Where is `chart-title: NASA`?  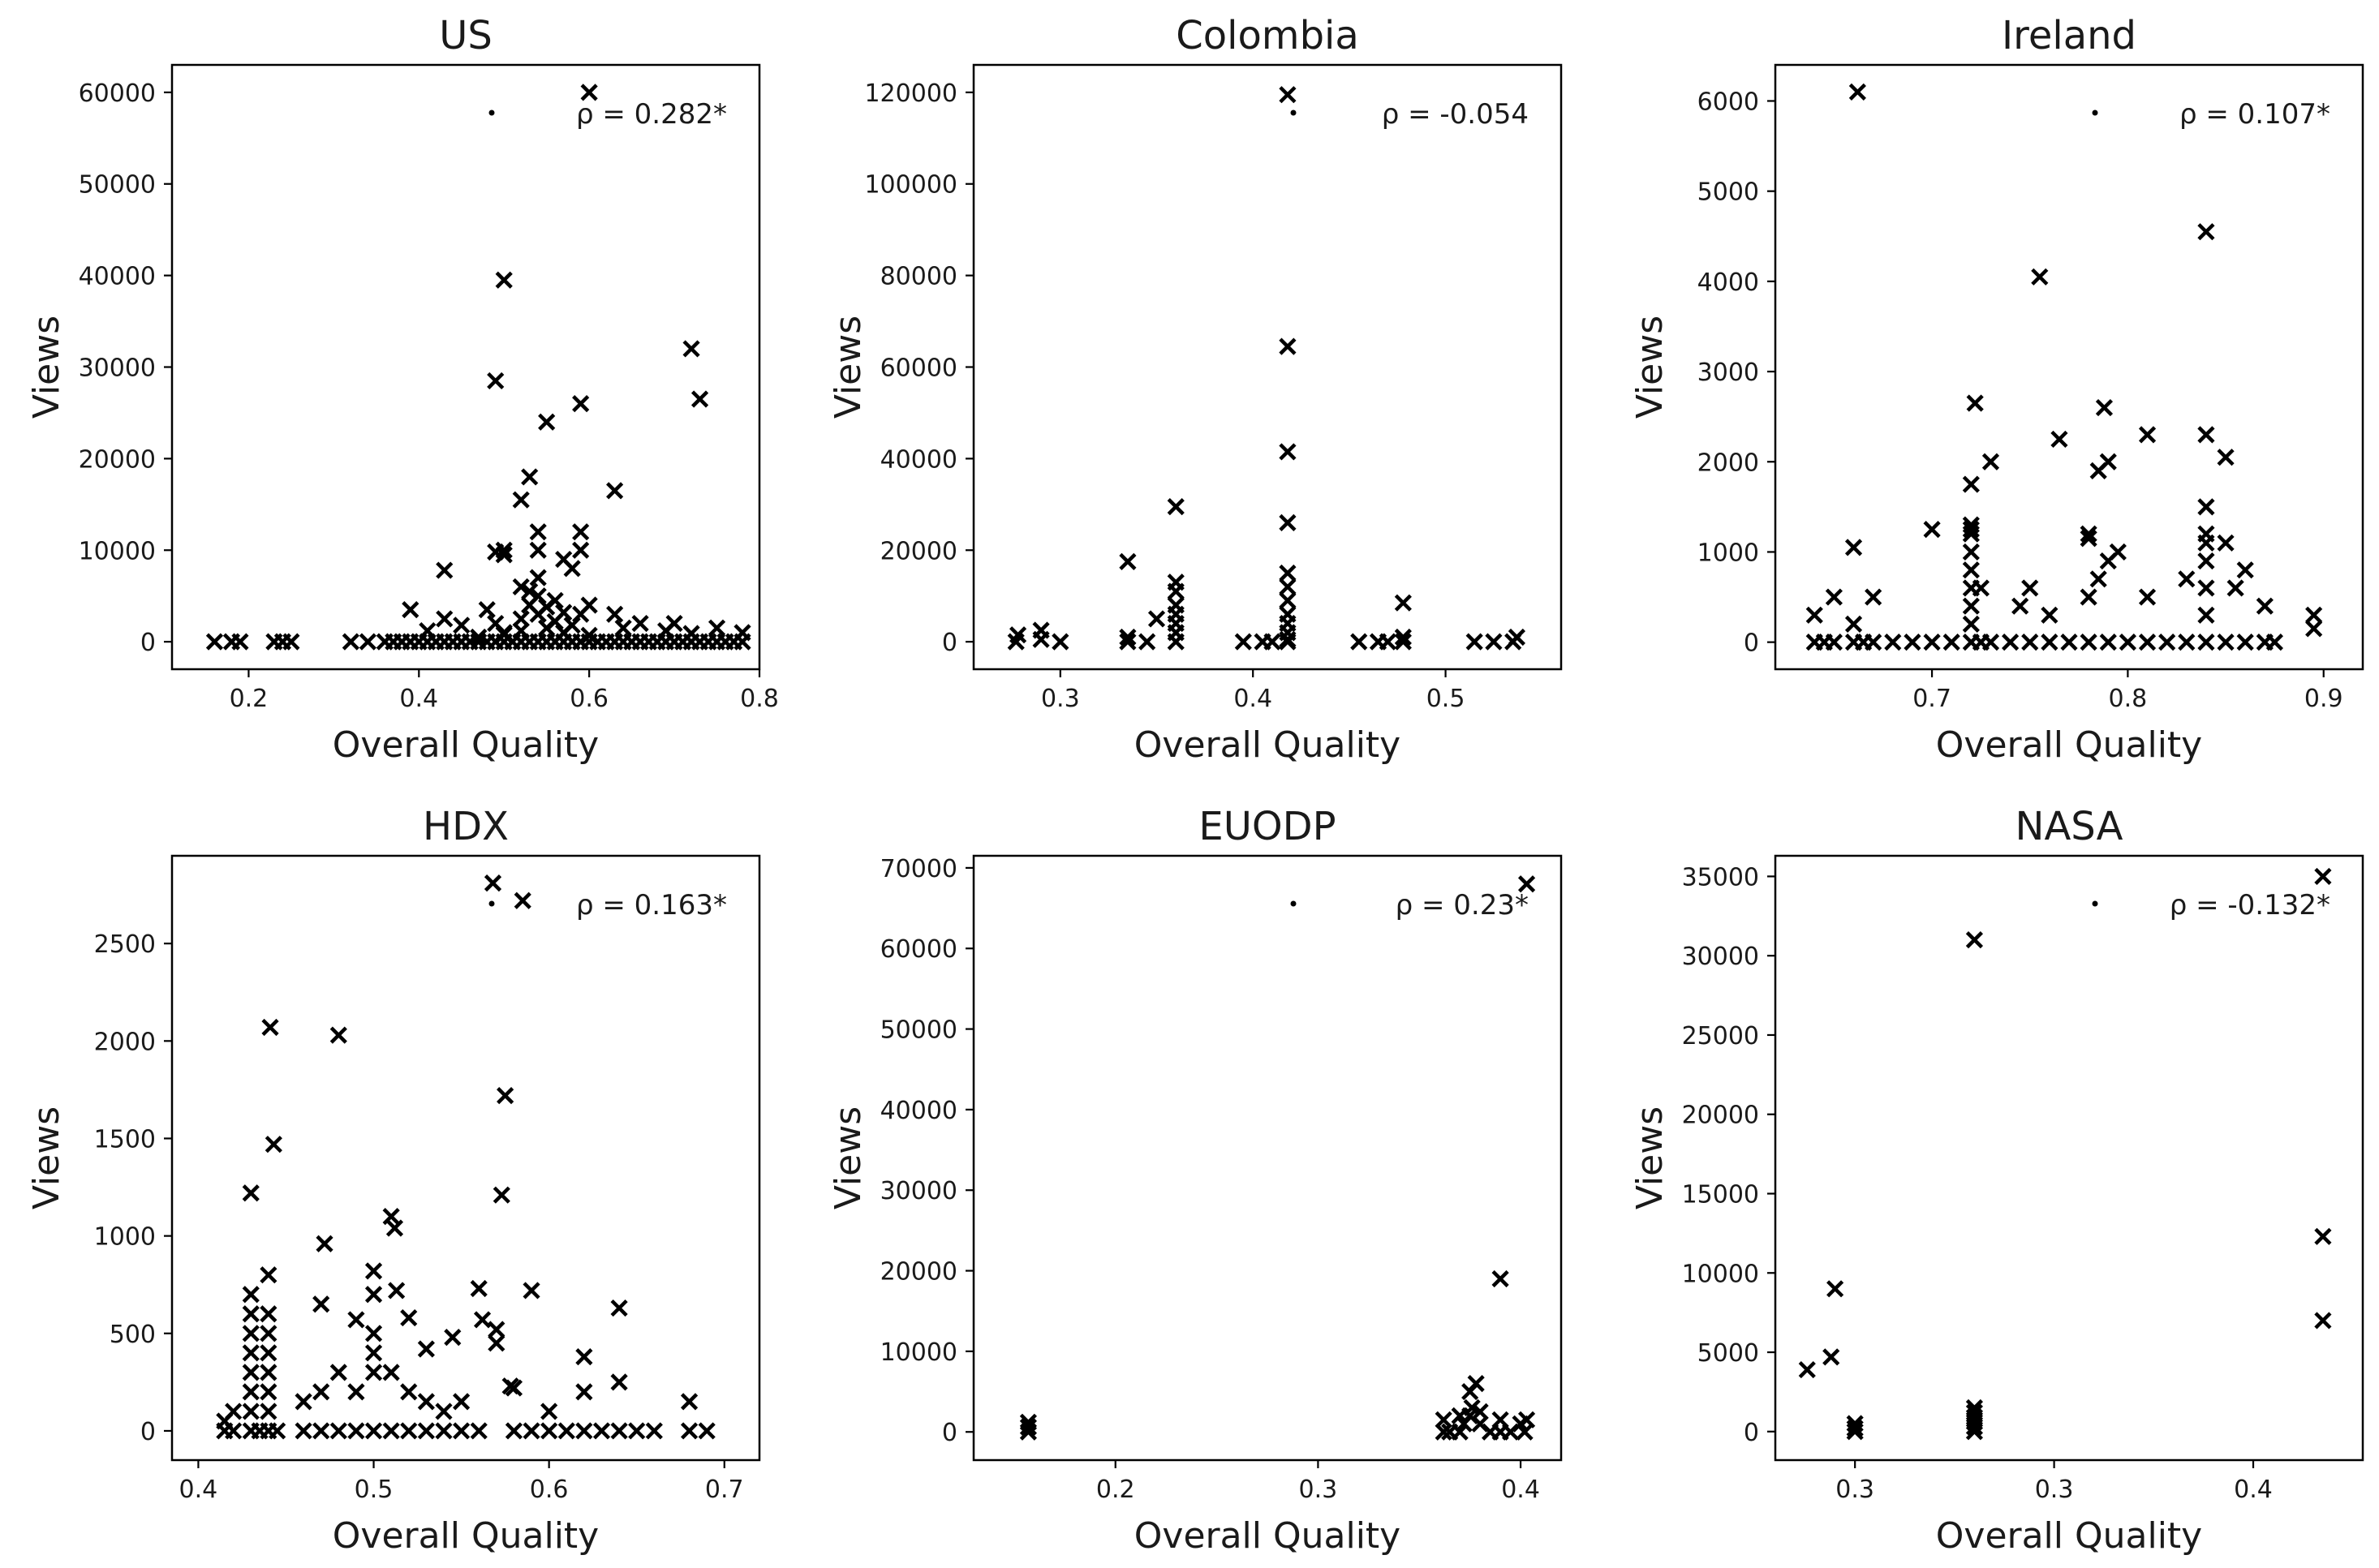
chart-title: NASA is located at coordinates (2069, 826).